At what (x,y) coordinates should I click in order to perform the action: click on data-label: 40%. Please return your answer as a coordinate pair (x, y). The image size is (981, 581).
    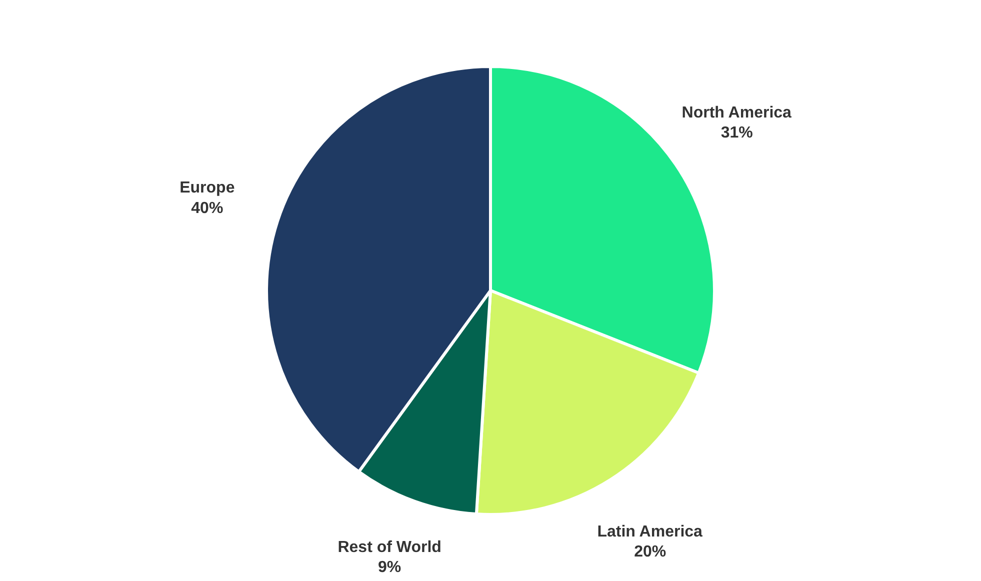
    Looking at the image, I should click on (207, 209).